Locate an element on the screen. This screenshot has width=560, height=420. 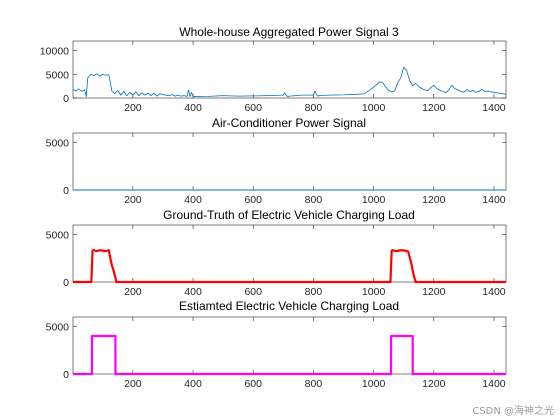
watermark: CSDN @海神之光 is located at coordinates (513, 411).